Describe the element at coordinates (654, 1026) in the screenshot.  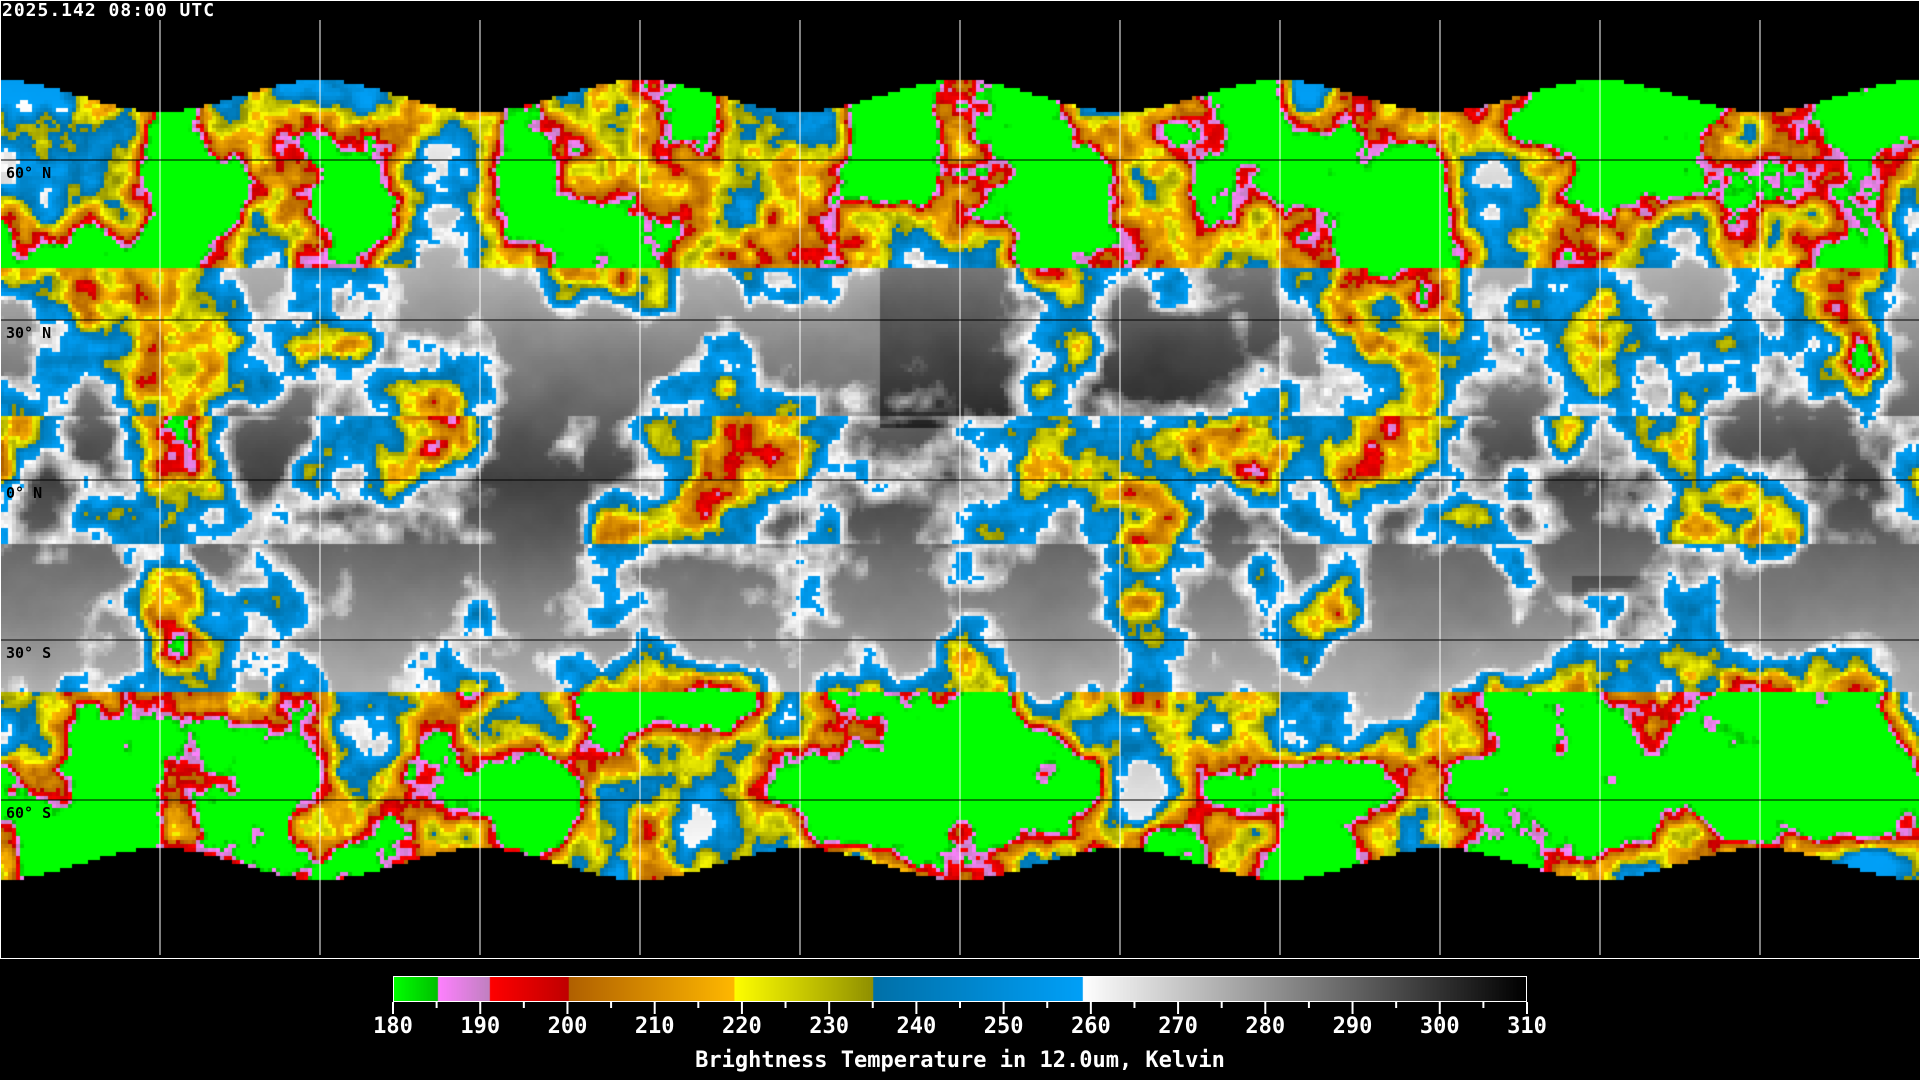
I see `colorbar-tick-label: 210` at that location.